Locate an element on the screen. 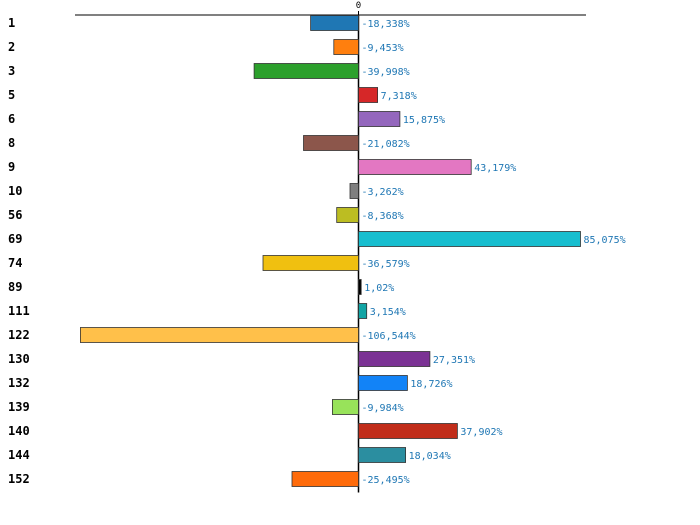 Image resolution: width=700 pixels, height=525 pixels. category-label: 130 is located at coordinates (19, 359).